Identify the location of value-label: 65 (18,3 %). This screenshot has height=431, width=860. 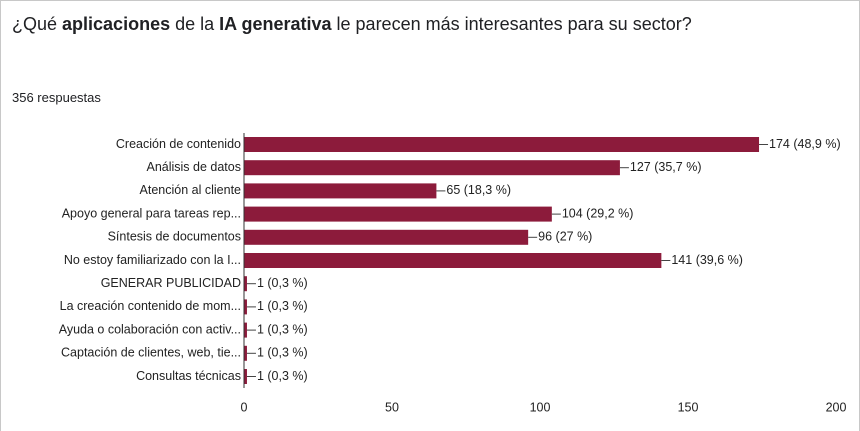
(478, 190).